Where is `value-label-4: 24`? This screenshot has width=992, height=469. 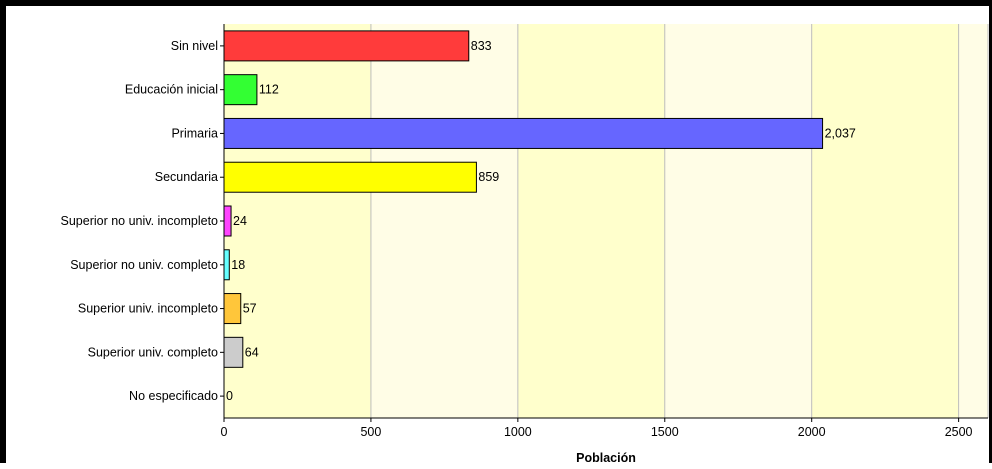 value-label-4: 24 is located at coordinates (240, 221).